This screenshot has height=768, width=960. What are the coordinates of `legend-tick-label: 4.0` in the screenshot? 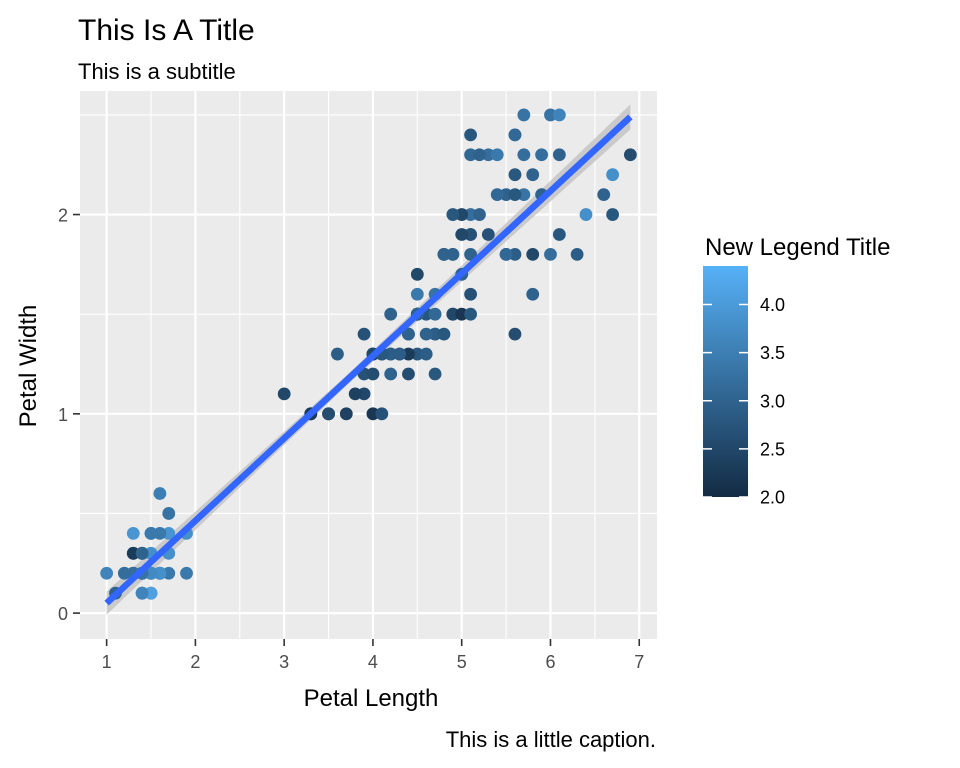 It's located at (772, 305).